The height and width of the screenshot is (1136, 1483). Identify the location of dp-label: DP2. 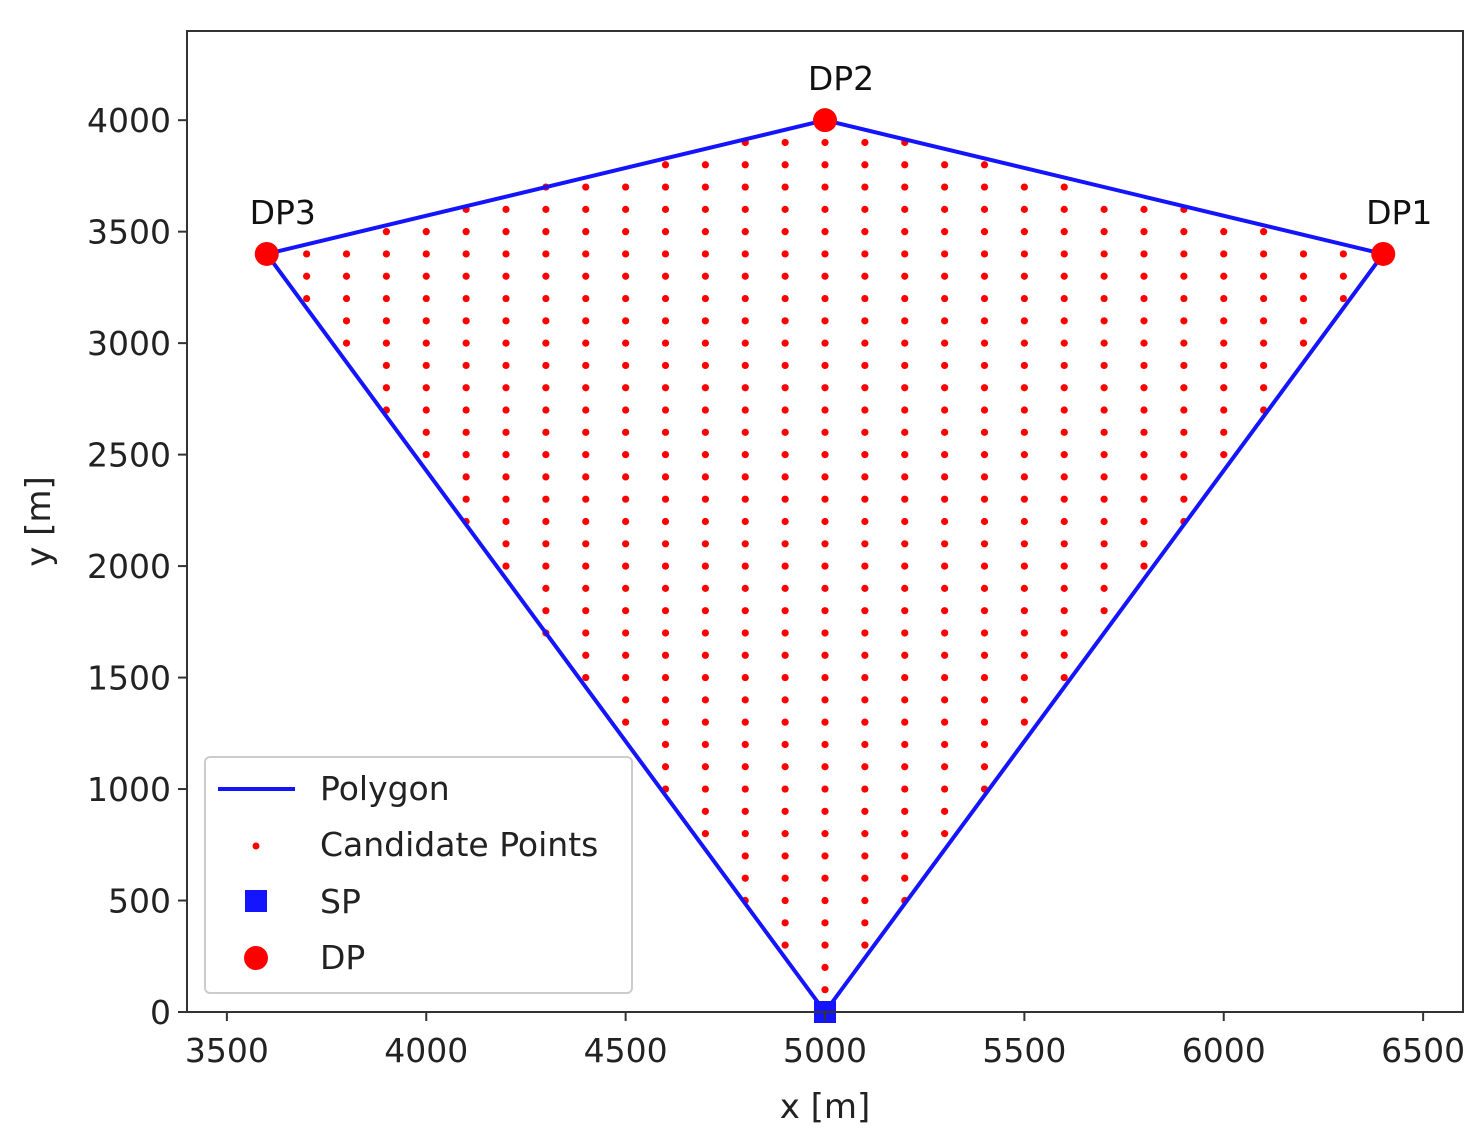
(841, 78).